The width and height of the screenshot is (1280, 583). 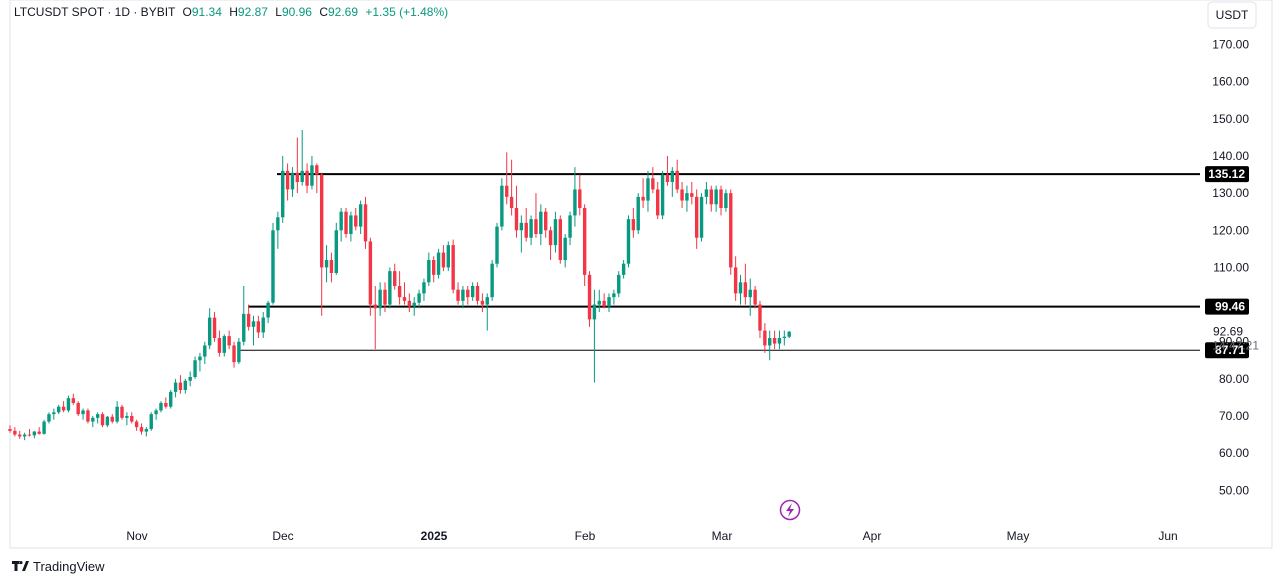 I want to click on x-tick-label: Feb, so click(x=585, y=536).